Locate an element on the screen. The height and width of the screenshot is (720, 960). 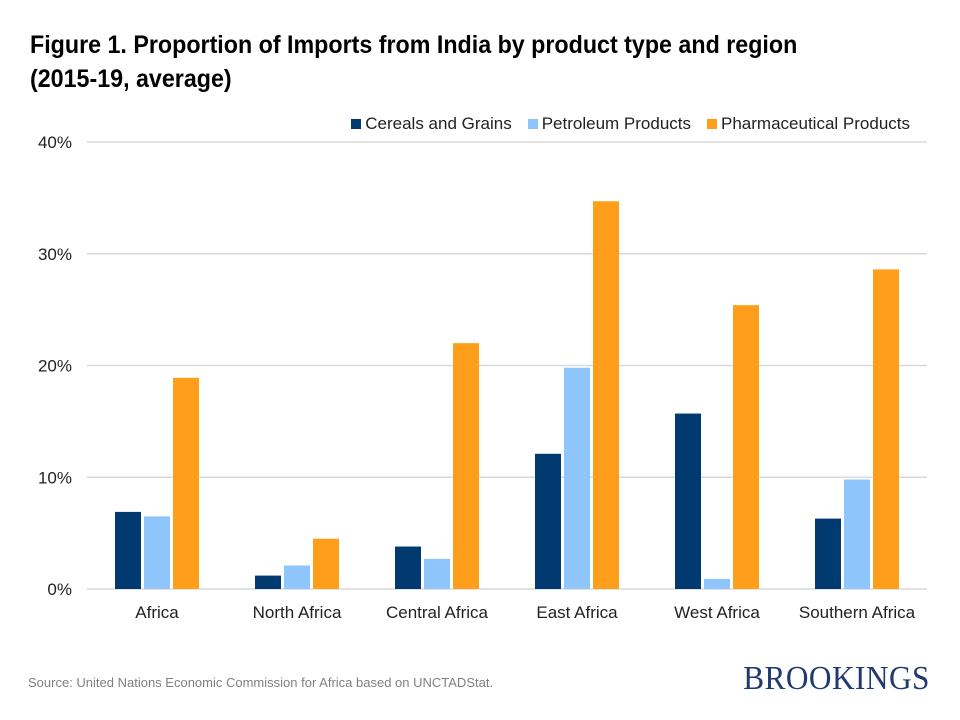
y-tick-label: 20% is located at coordinates (55, 366).